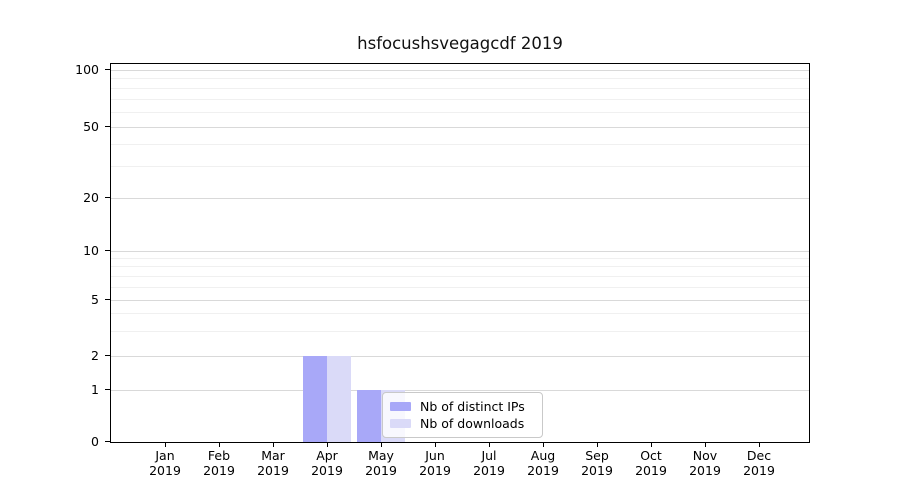 The width and height of the screenshot is (900, 500). I want to click on y-axis-tick-label: 5, so click(95, 299).